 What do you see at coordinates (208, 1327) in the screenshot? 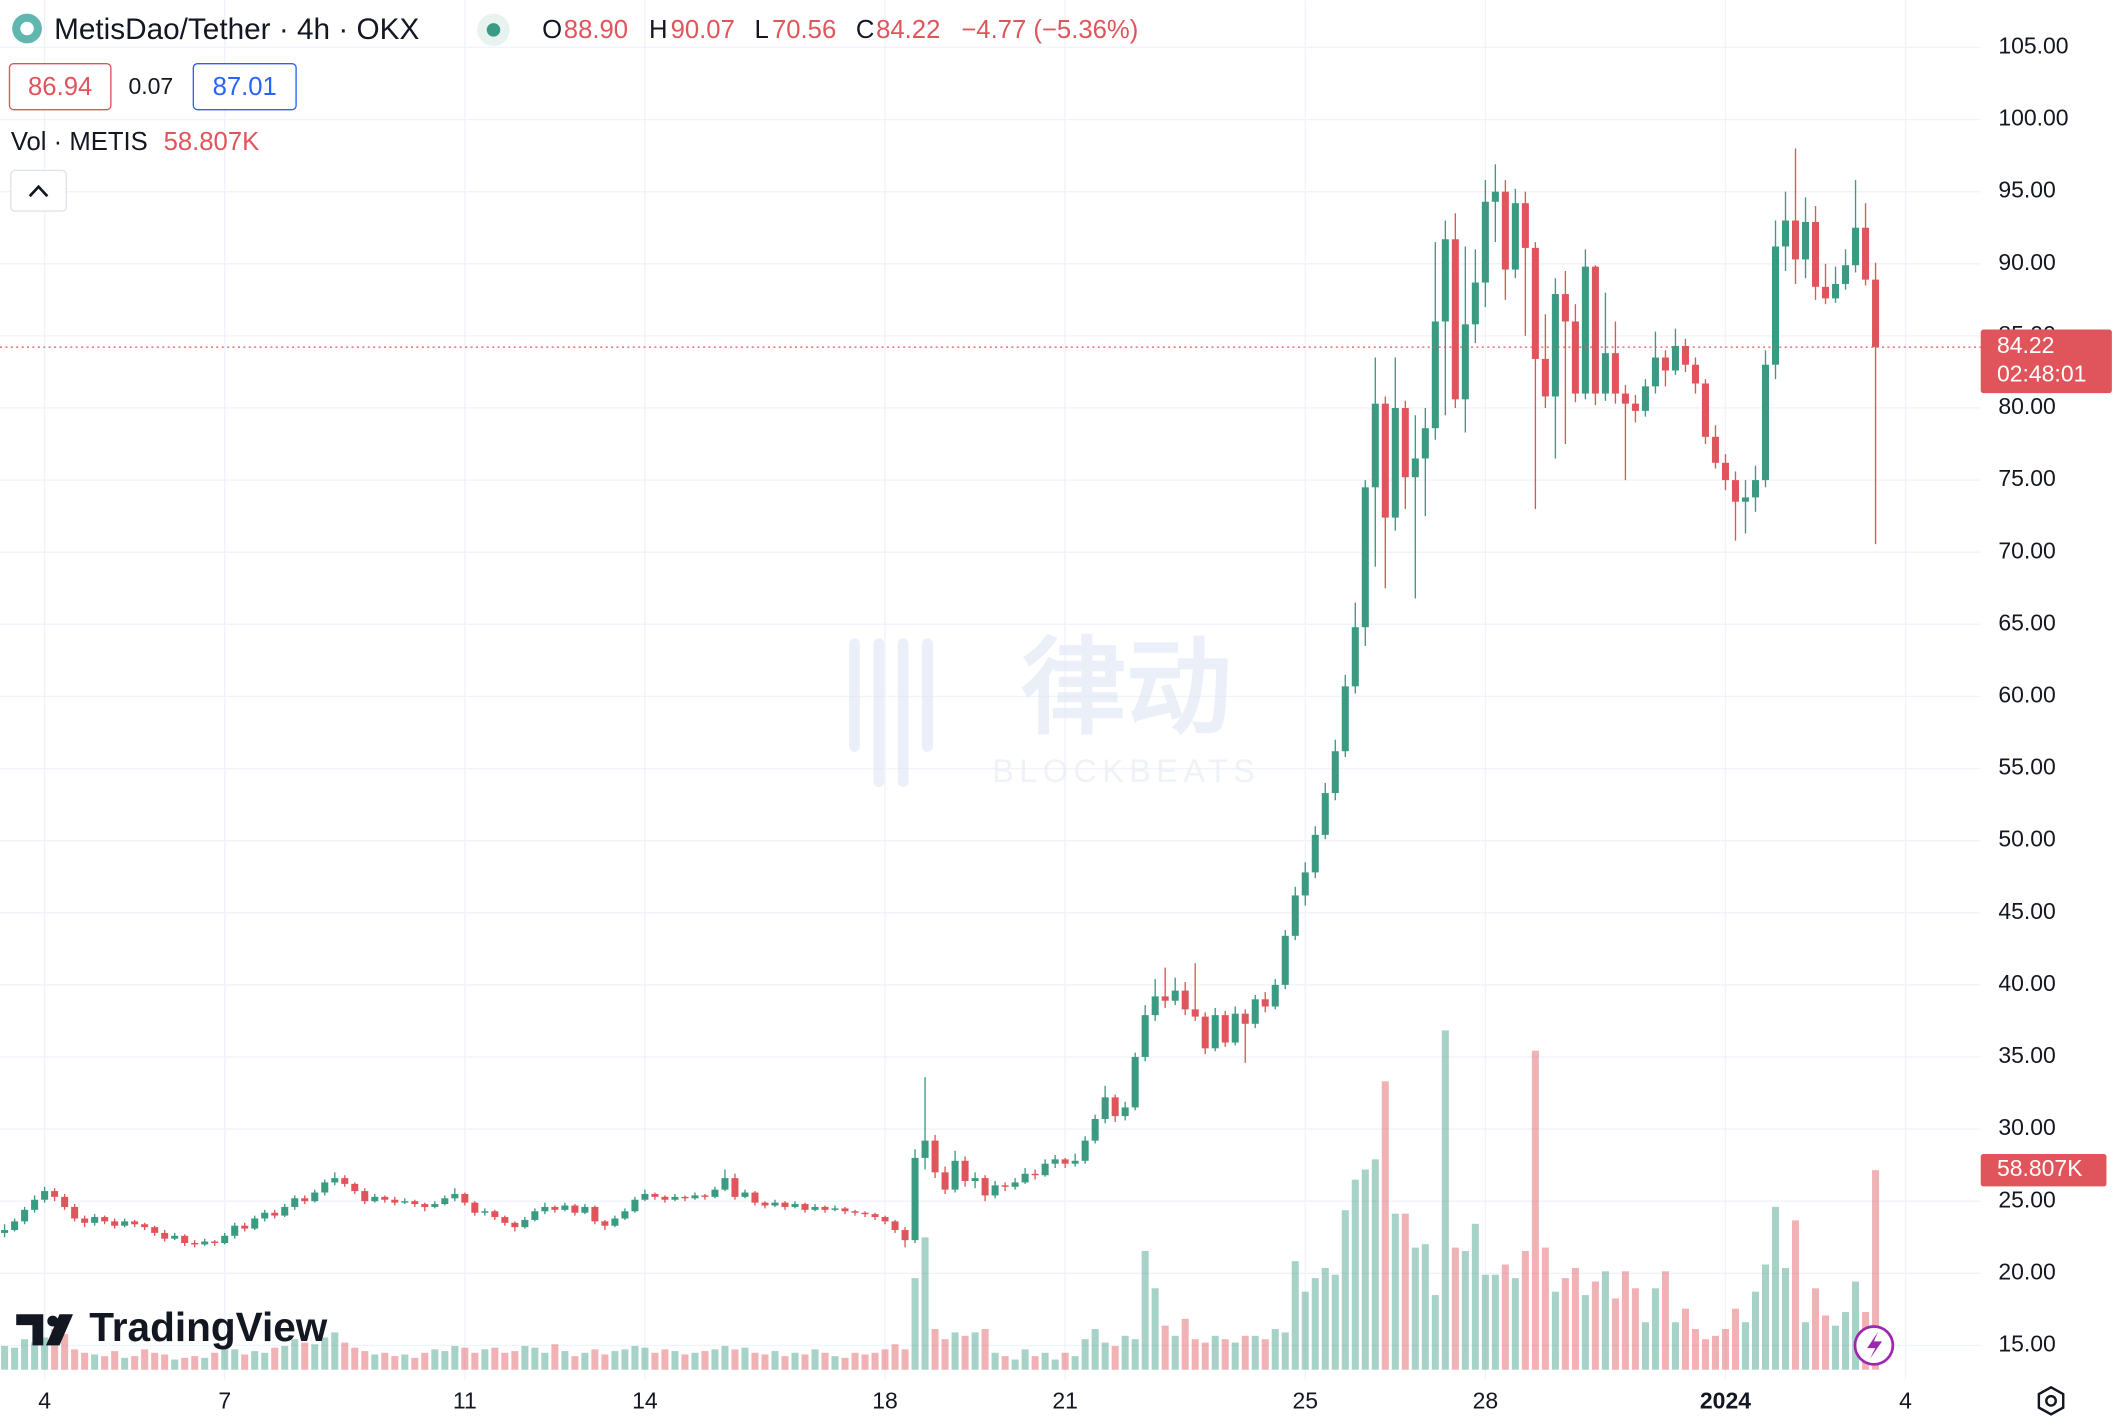
I see `branding: TradingView` at bounding box center [208, 1327].